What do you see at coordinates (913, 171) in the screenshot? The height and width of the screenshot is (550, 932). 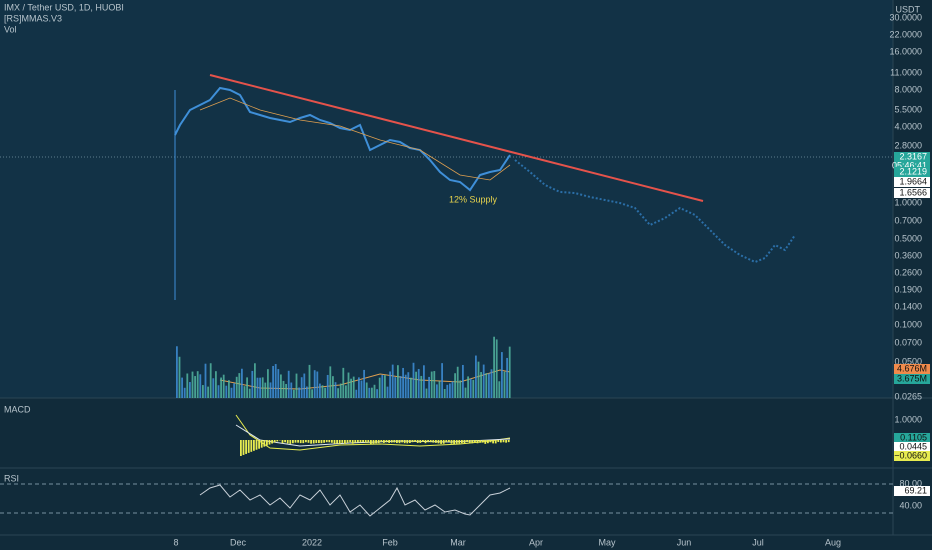 I see `badge-text: 2.1219` at bounding box center [913, 171].